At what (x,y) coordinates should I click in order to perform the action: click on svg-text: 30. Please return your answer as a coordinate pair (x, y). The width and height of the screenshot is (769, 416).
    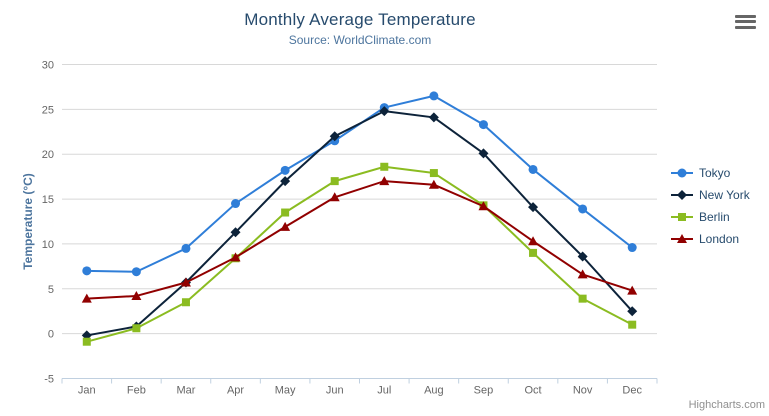
    Looking at the image, I should click on (48, 66).